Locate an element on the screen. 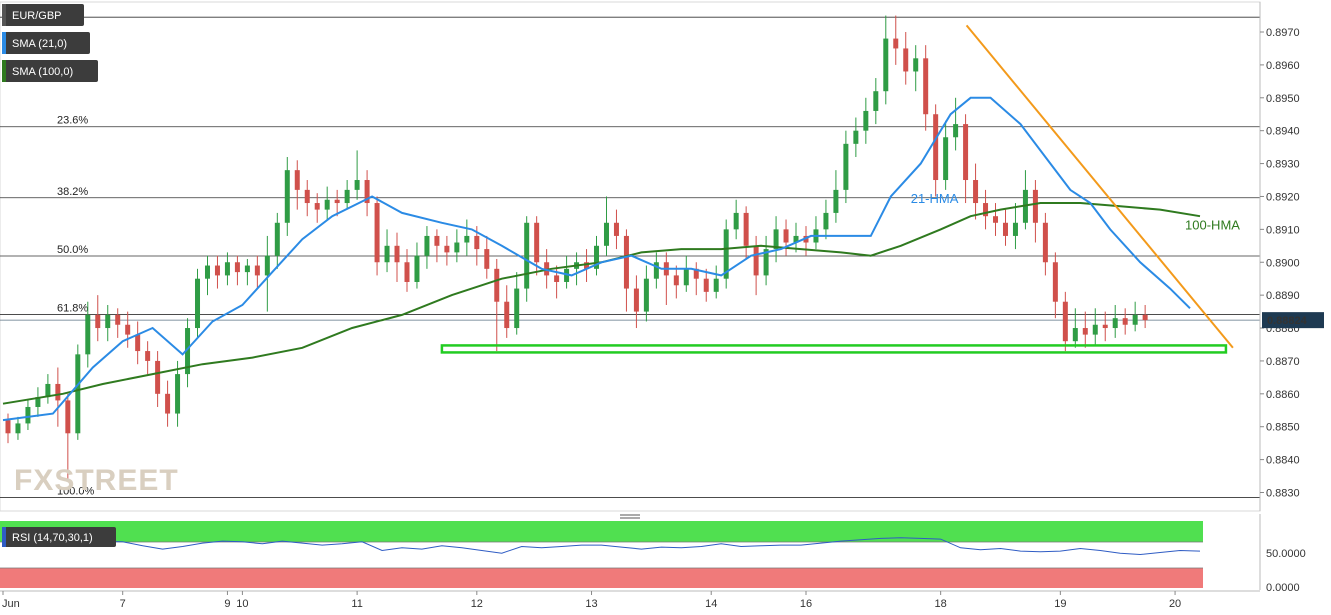 The width and height of the screenshot is (1331, 615). fib-label: 100.0% is located at coordinates (76, 491).